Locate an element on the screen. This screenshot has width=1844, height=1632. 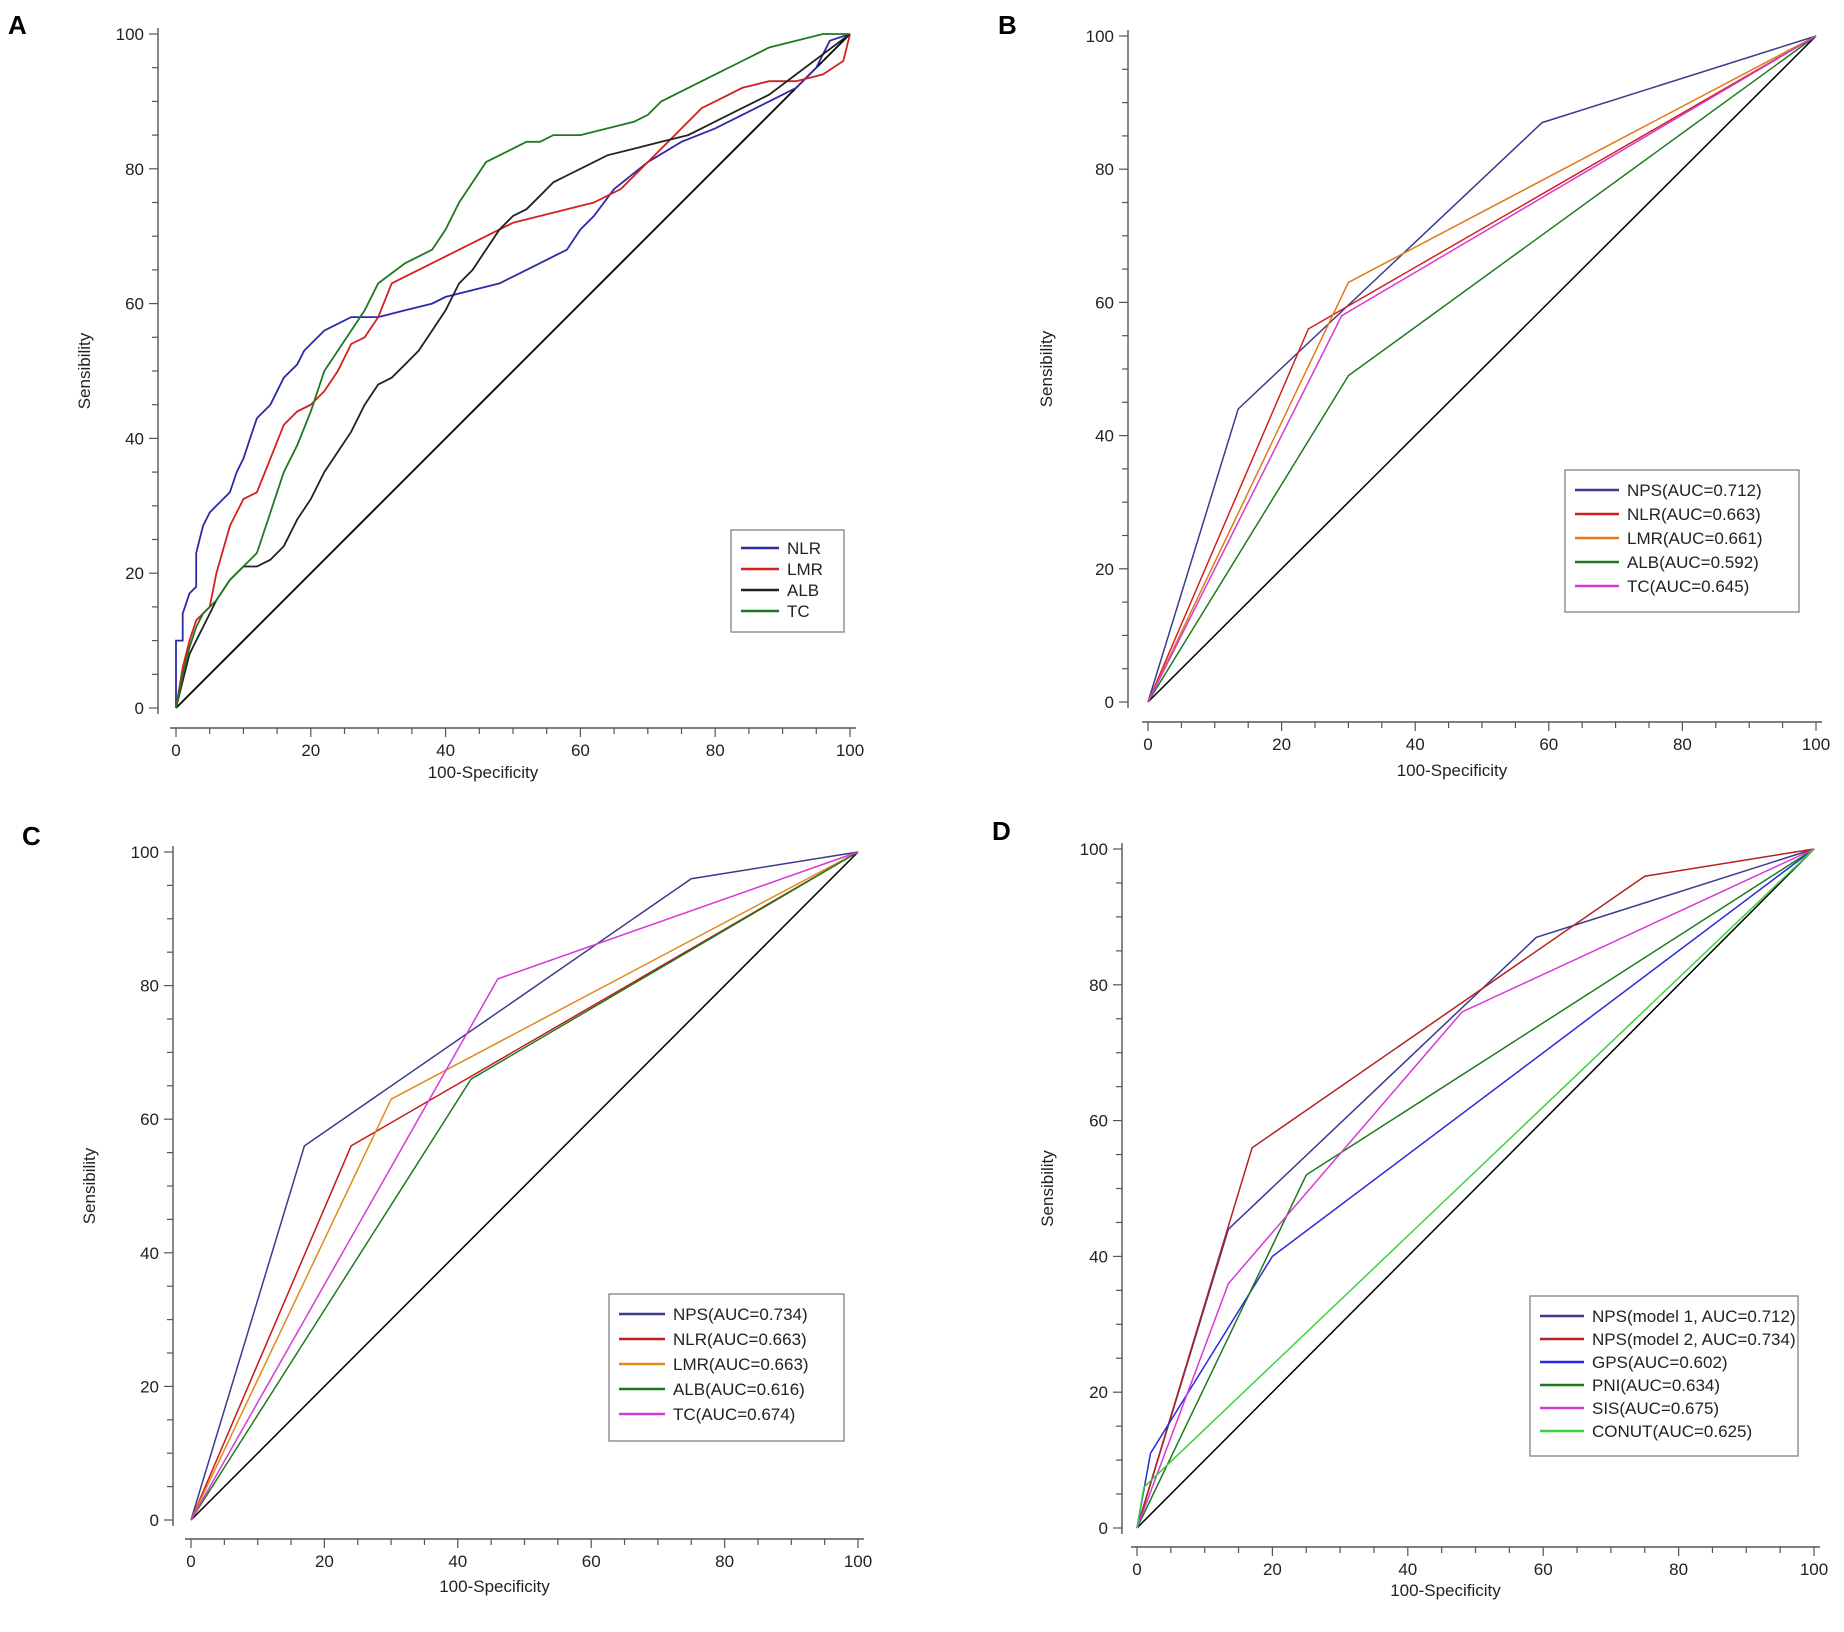
panel-letter: B is located at coordinates (1007, 25).